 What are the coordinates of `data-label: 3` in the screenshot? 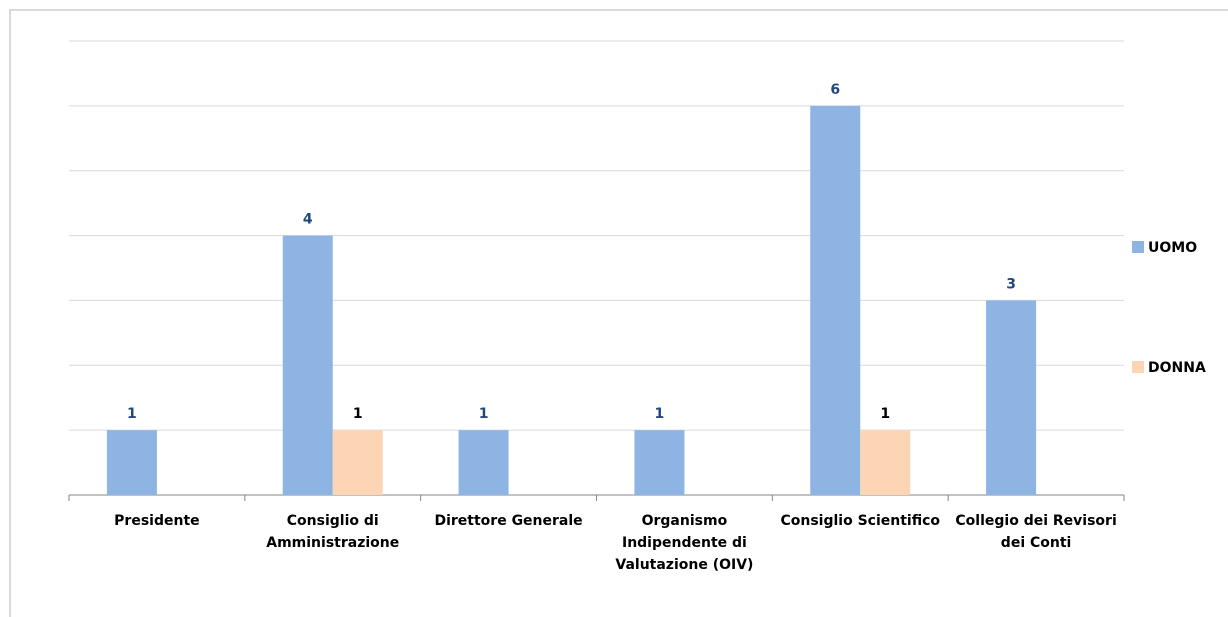 It's located at (1011, 284).